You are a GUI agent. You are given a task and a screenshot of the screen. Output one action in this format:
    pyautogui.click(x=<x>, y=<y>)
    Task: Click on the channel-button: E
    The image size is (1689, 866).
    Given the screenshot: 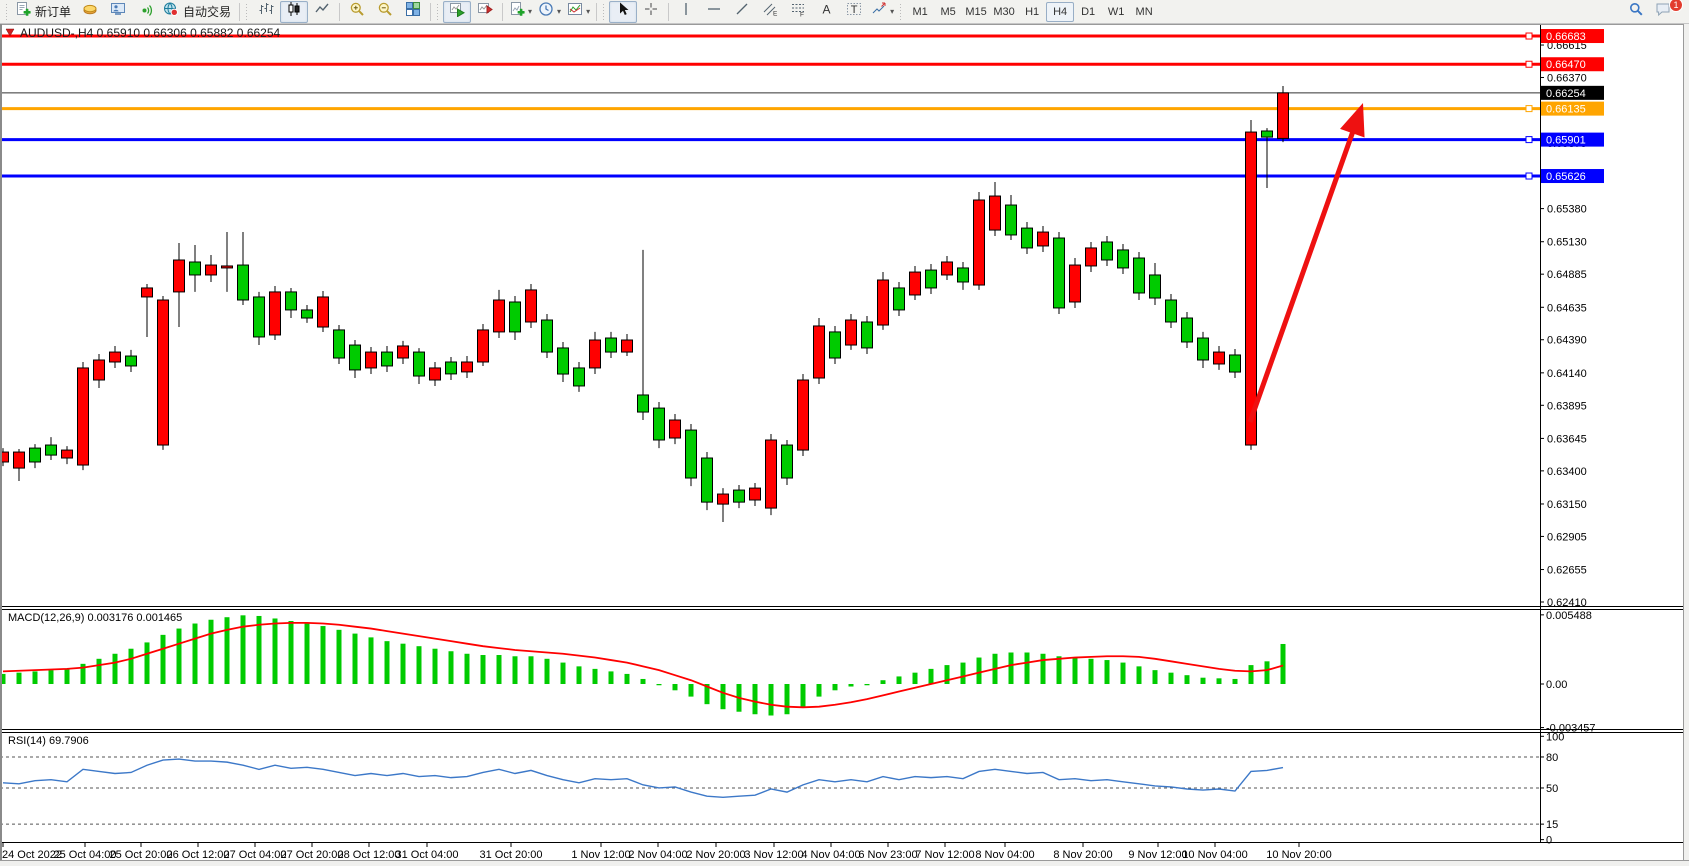 What is the action you would take?
    pyautogui.click(x=770, y=12)
    